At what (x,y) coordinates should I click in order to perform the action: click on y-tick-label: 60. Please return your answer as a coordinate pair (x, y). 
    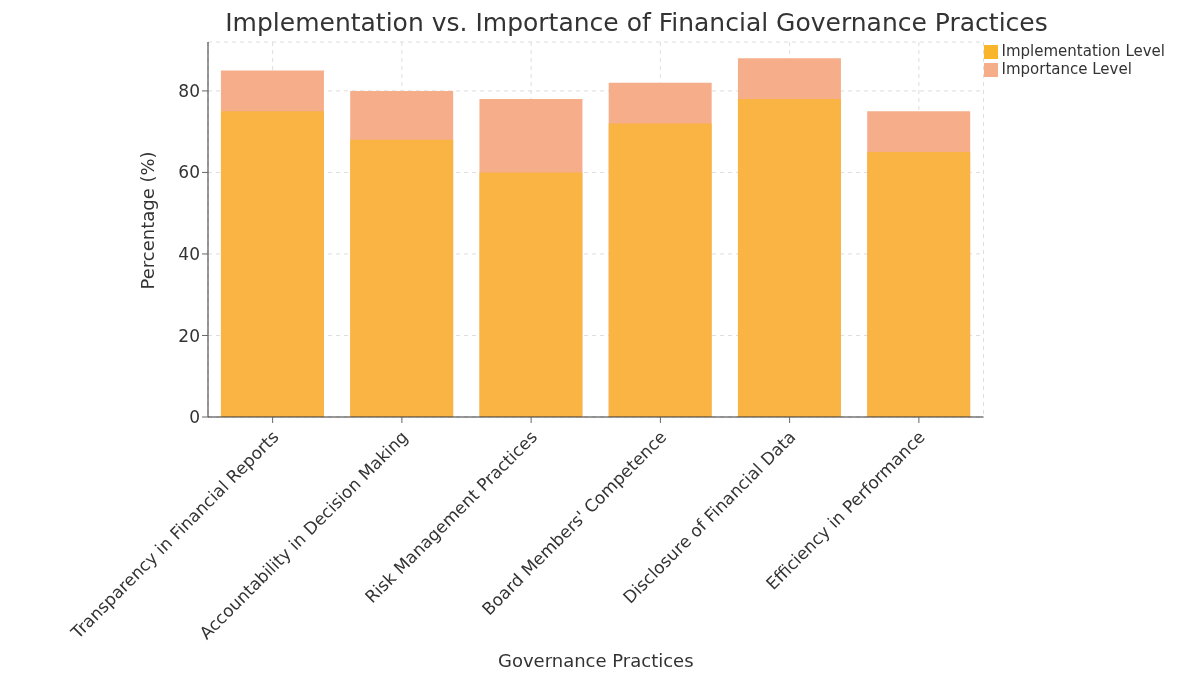
    Looking at the image, I should click on (189, 172).